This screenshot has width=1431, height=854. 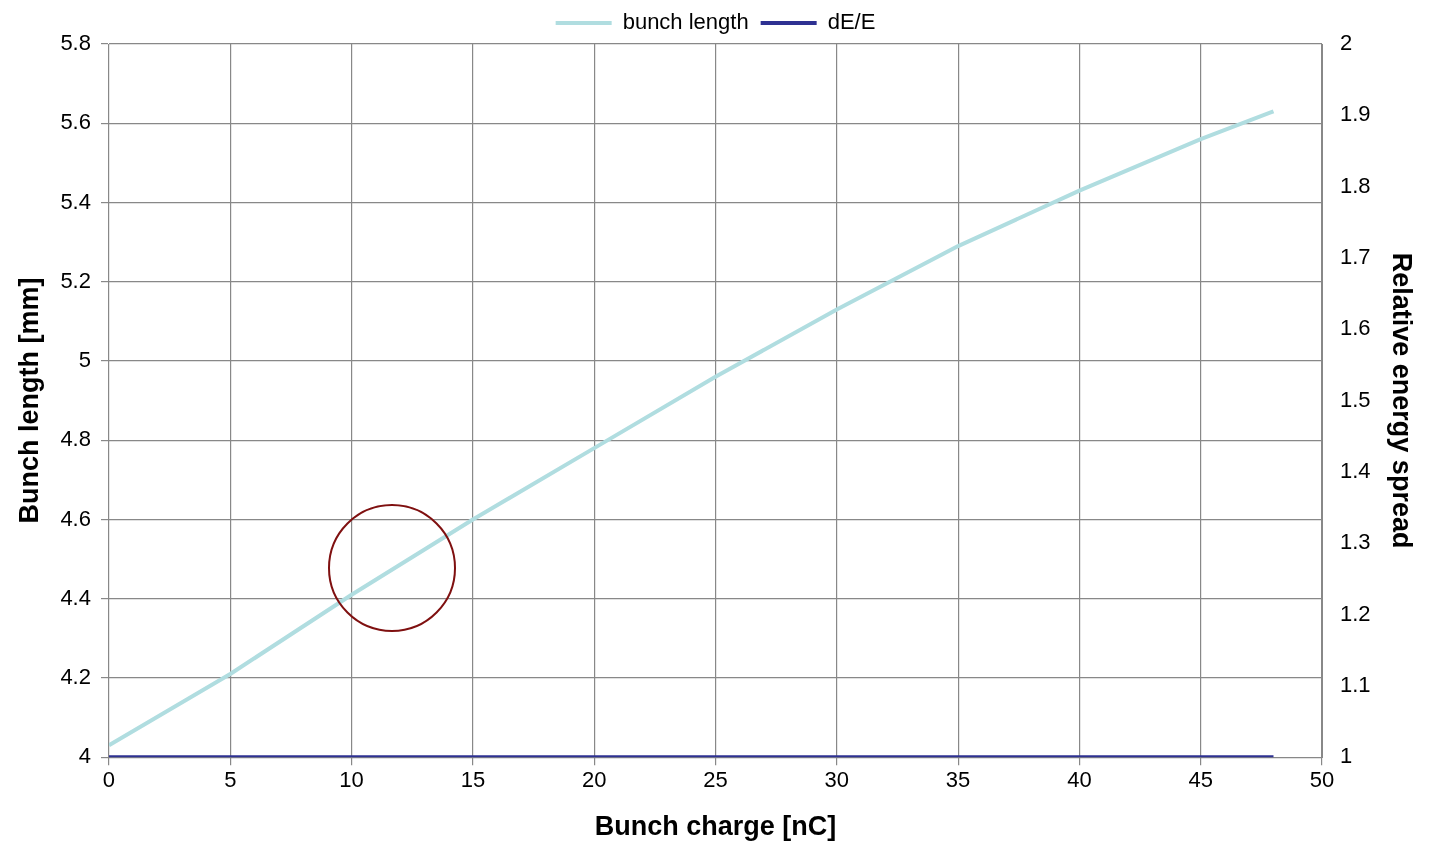 What do you see at coordinates (1355, 399) in the screenshot?
I see `y2-tick-label: 1.5` at bounding box center [1355, 399].